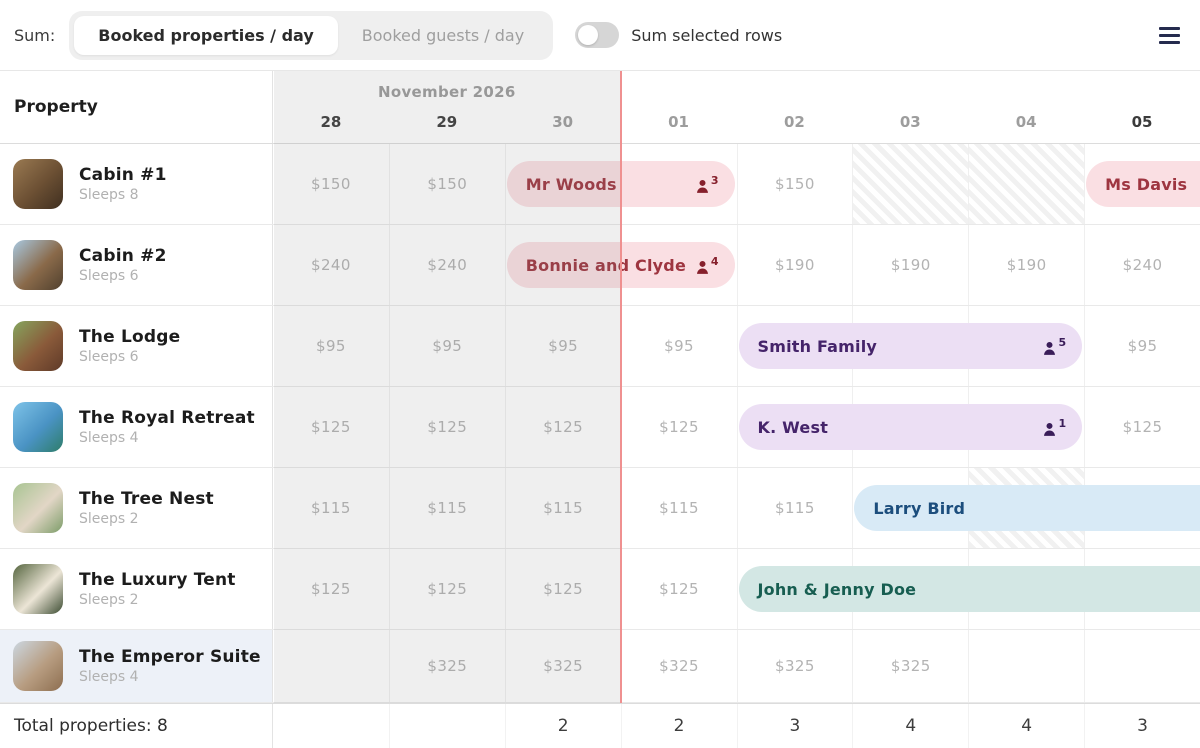 The image size is (1200, 748). Describe the element at coordinates (714, 180) in the screenshot. I see `guest-count: 3` at that location.